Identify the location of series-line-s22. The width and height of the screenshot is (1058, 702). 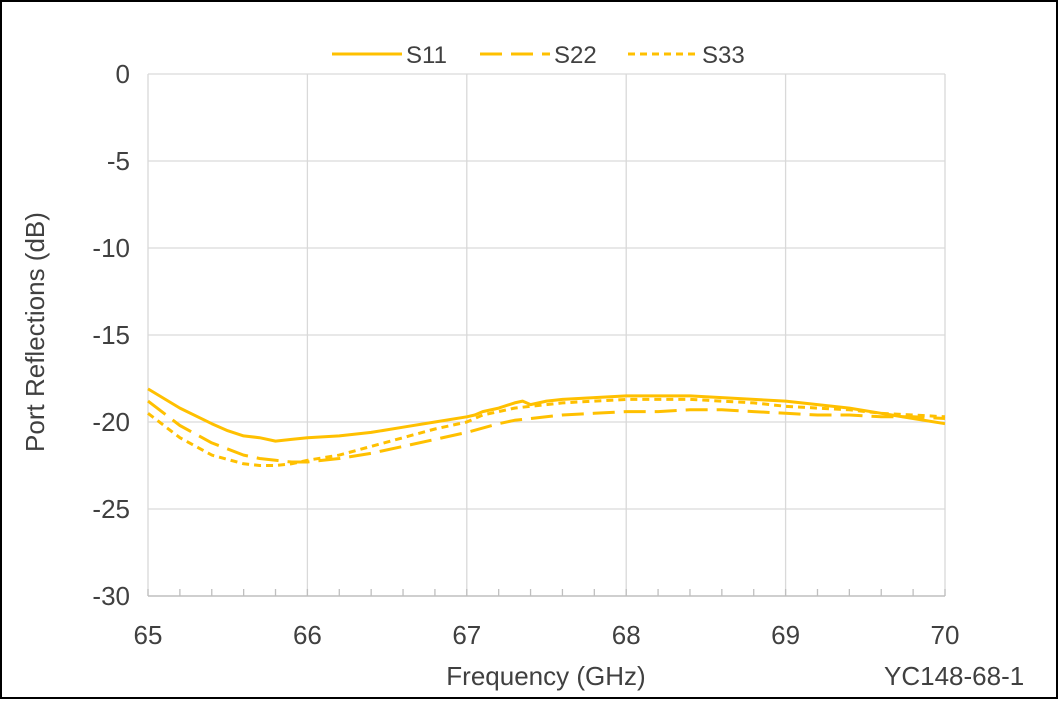
(546, 431).